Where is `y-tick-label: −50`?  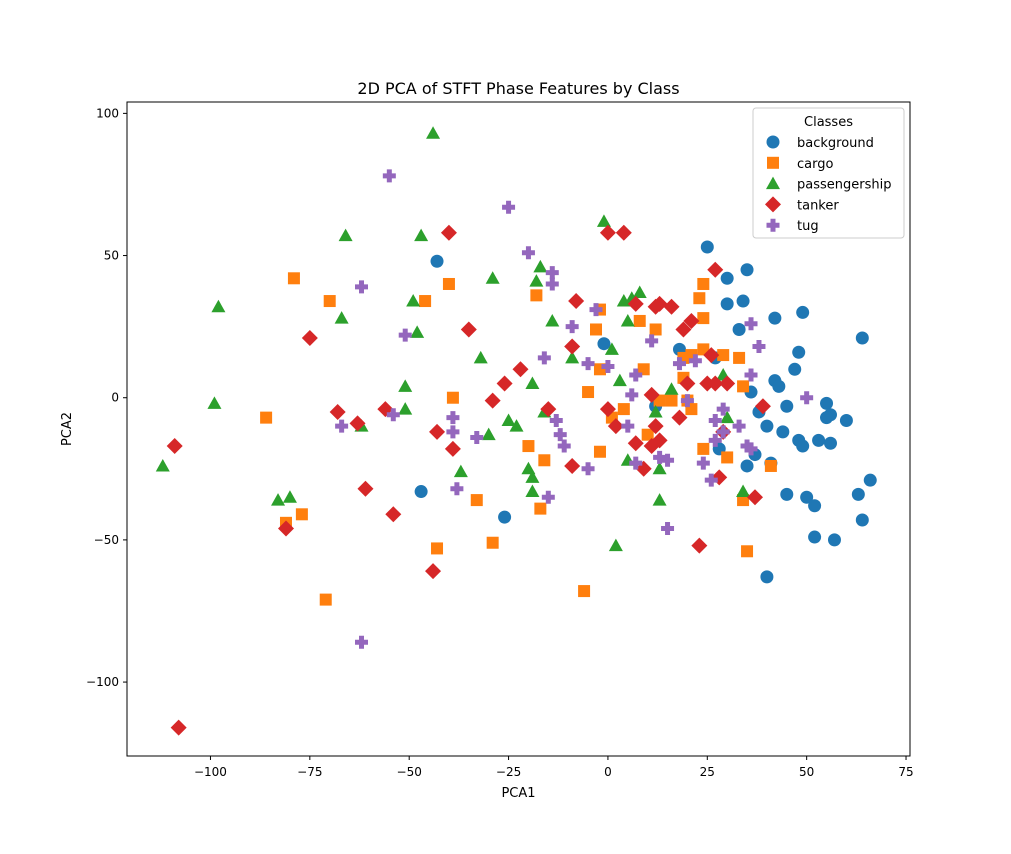
y-tick-label: −50 is located at coordinates (106, 540).